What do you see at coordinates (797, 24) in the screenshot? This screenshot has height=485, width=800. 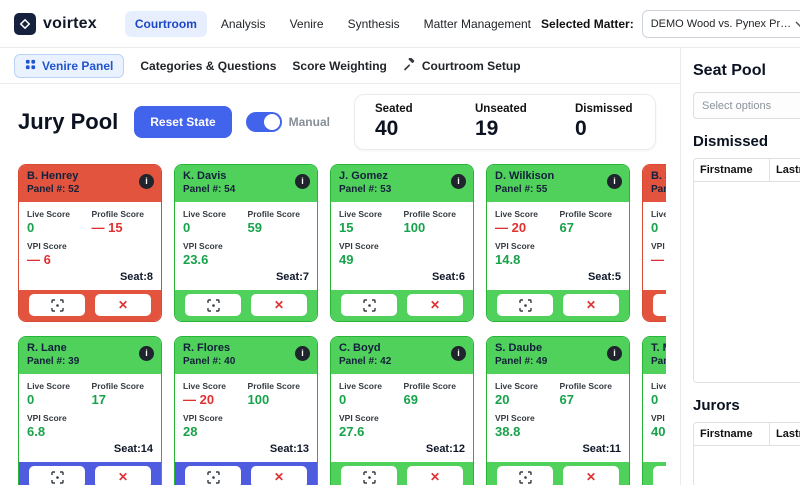 I see `chevron-down-icon` at bounding box center [797, 24].